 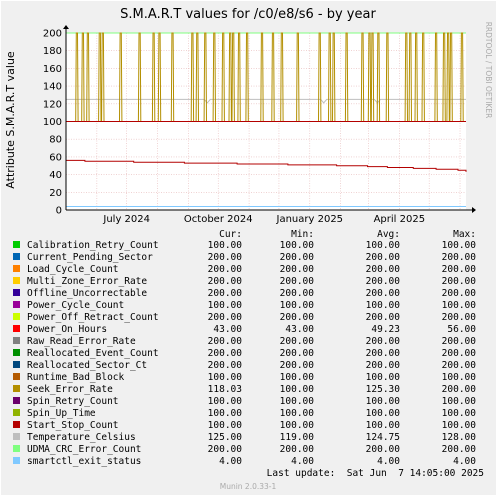 What do you see at coordinates (61, 413) in the screenshot?
I see `legend-series-name: Spin_Up_Time` at bounding box center [61, 413].